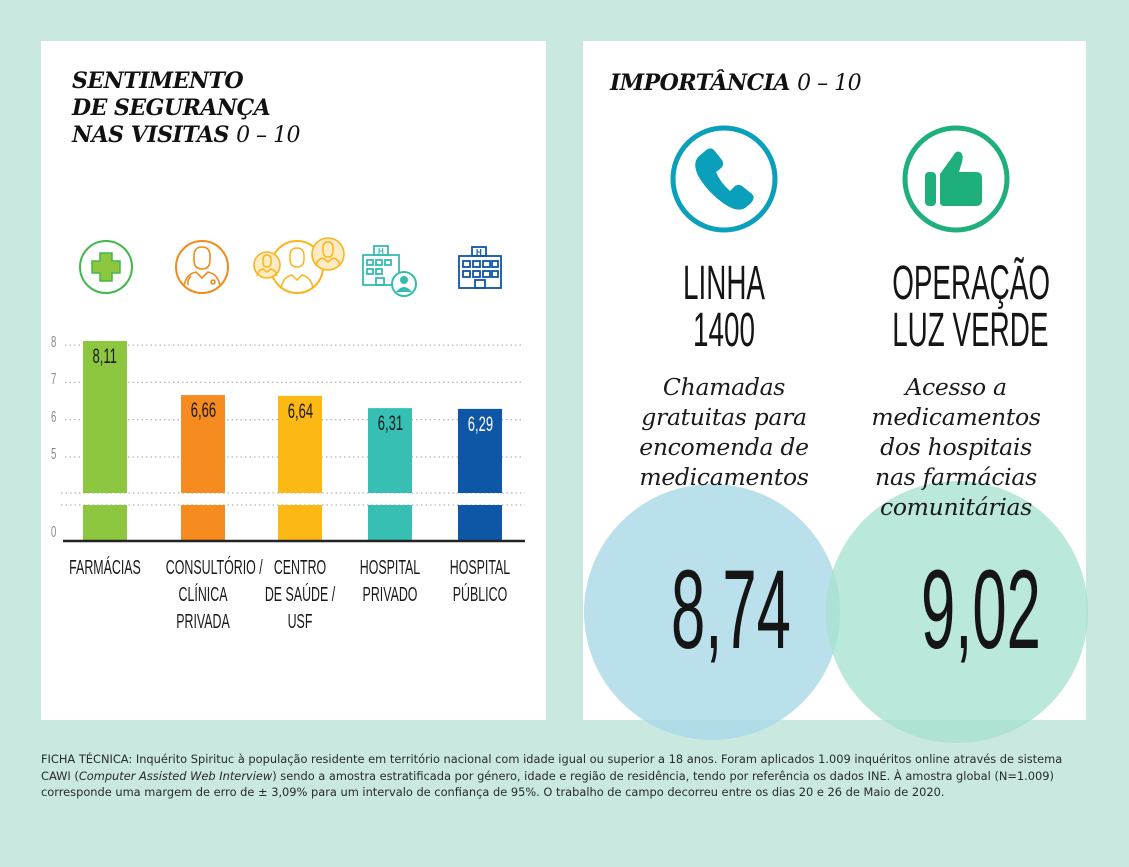 Image resolution: width=1129 pixels, height=867 pixels. I want to click on category-label: FARMÁCIAS, so click(105, 568).